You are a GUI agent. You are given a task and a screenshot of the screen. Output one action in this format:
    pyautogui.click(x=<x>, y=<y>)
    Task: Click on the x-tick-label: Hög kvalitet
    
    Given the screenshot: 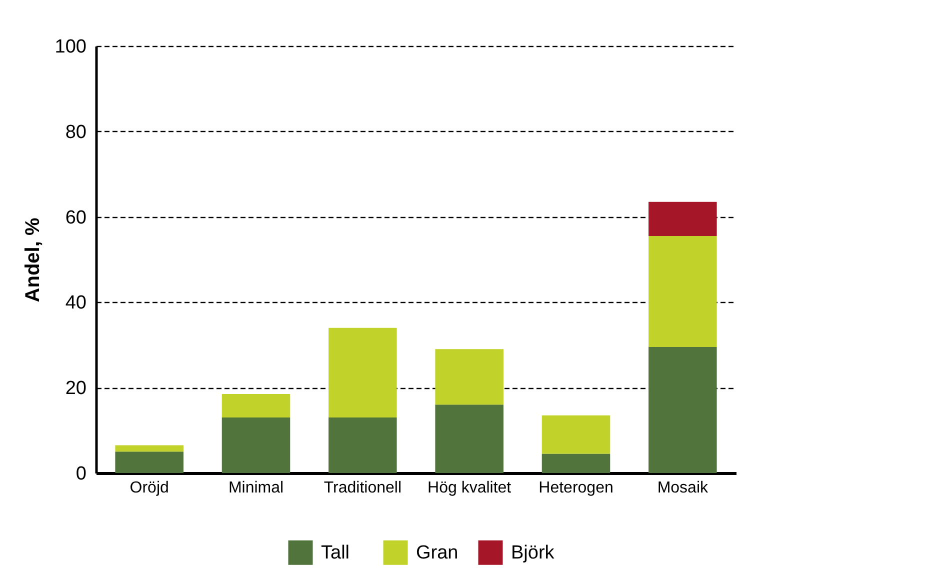 What is the action you would take?
    pyautogui.click(x=470, y=488)
    